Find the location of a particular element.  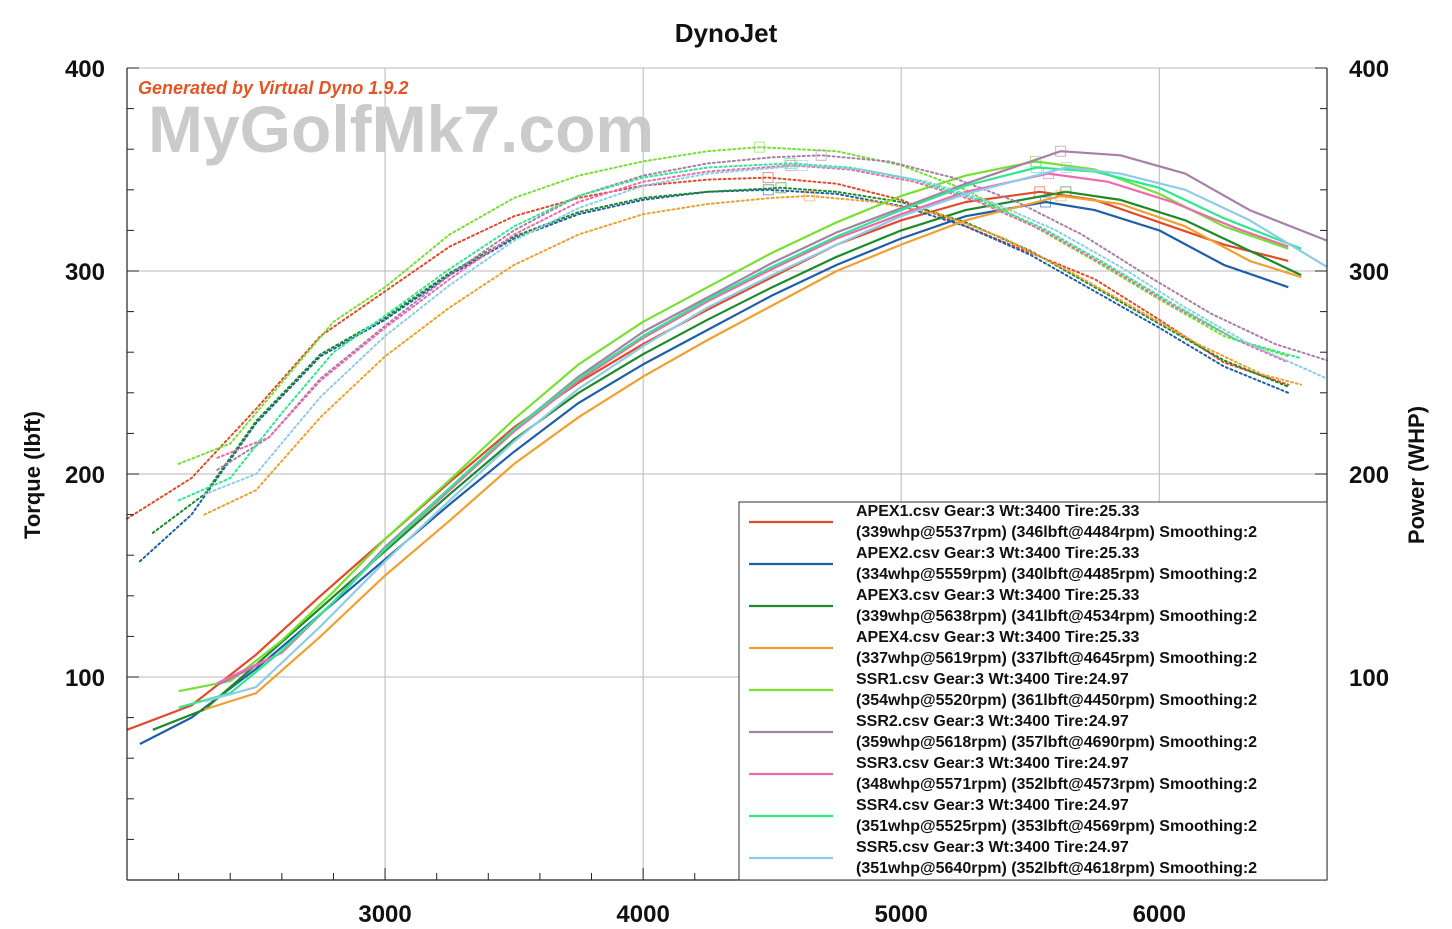

series-3-torque-peak-marker is located at coordinates (810, 196).